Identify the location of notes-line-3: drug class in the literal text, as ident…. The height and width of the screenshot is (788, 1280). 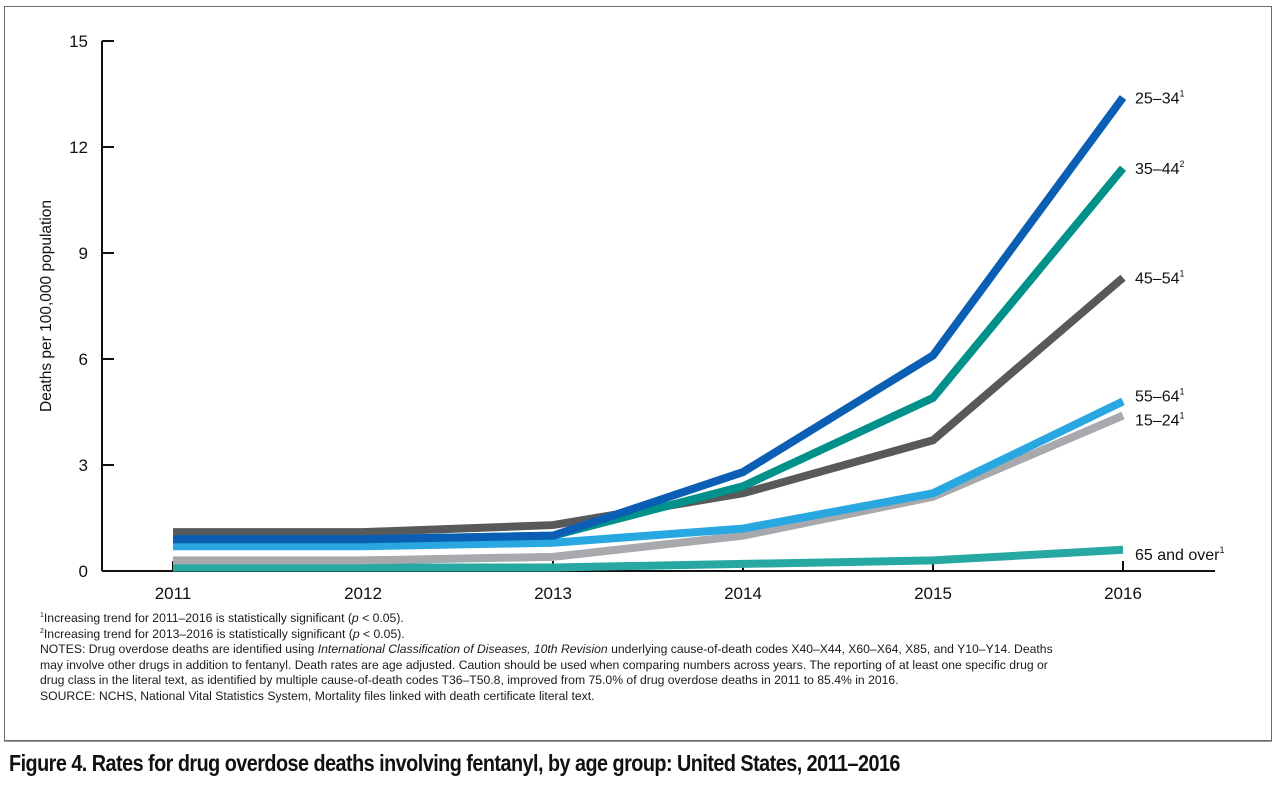
(469, 680).